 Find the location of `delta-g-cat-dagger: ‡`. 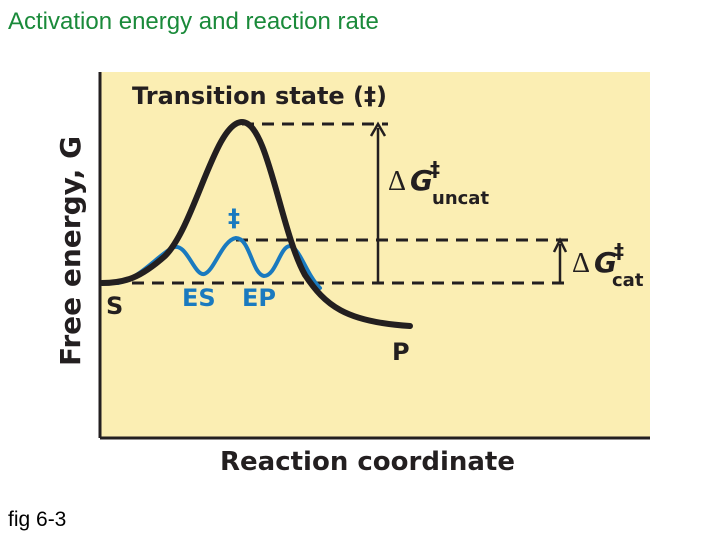

delta-g-cat-dagger: ‡ is located at coordinates (619, 251).